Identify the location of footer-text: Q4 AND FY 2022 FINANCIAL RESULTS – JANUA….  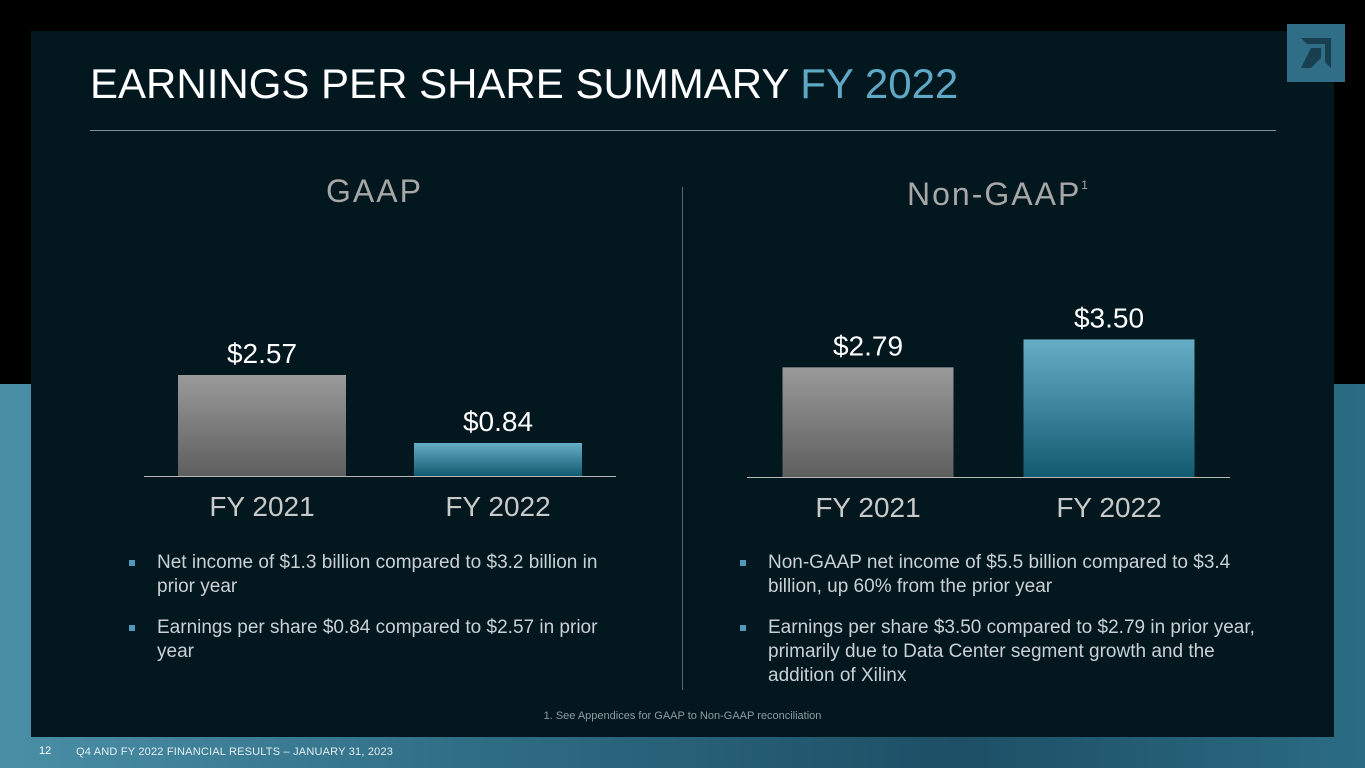
(235, 752).